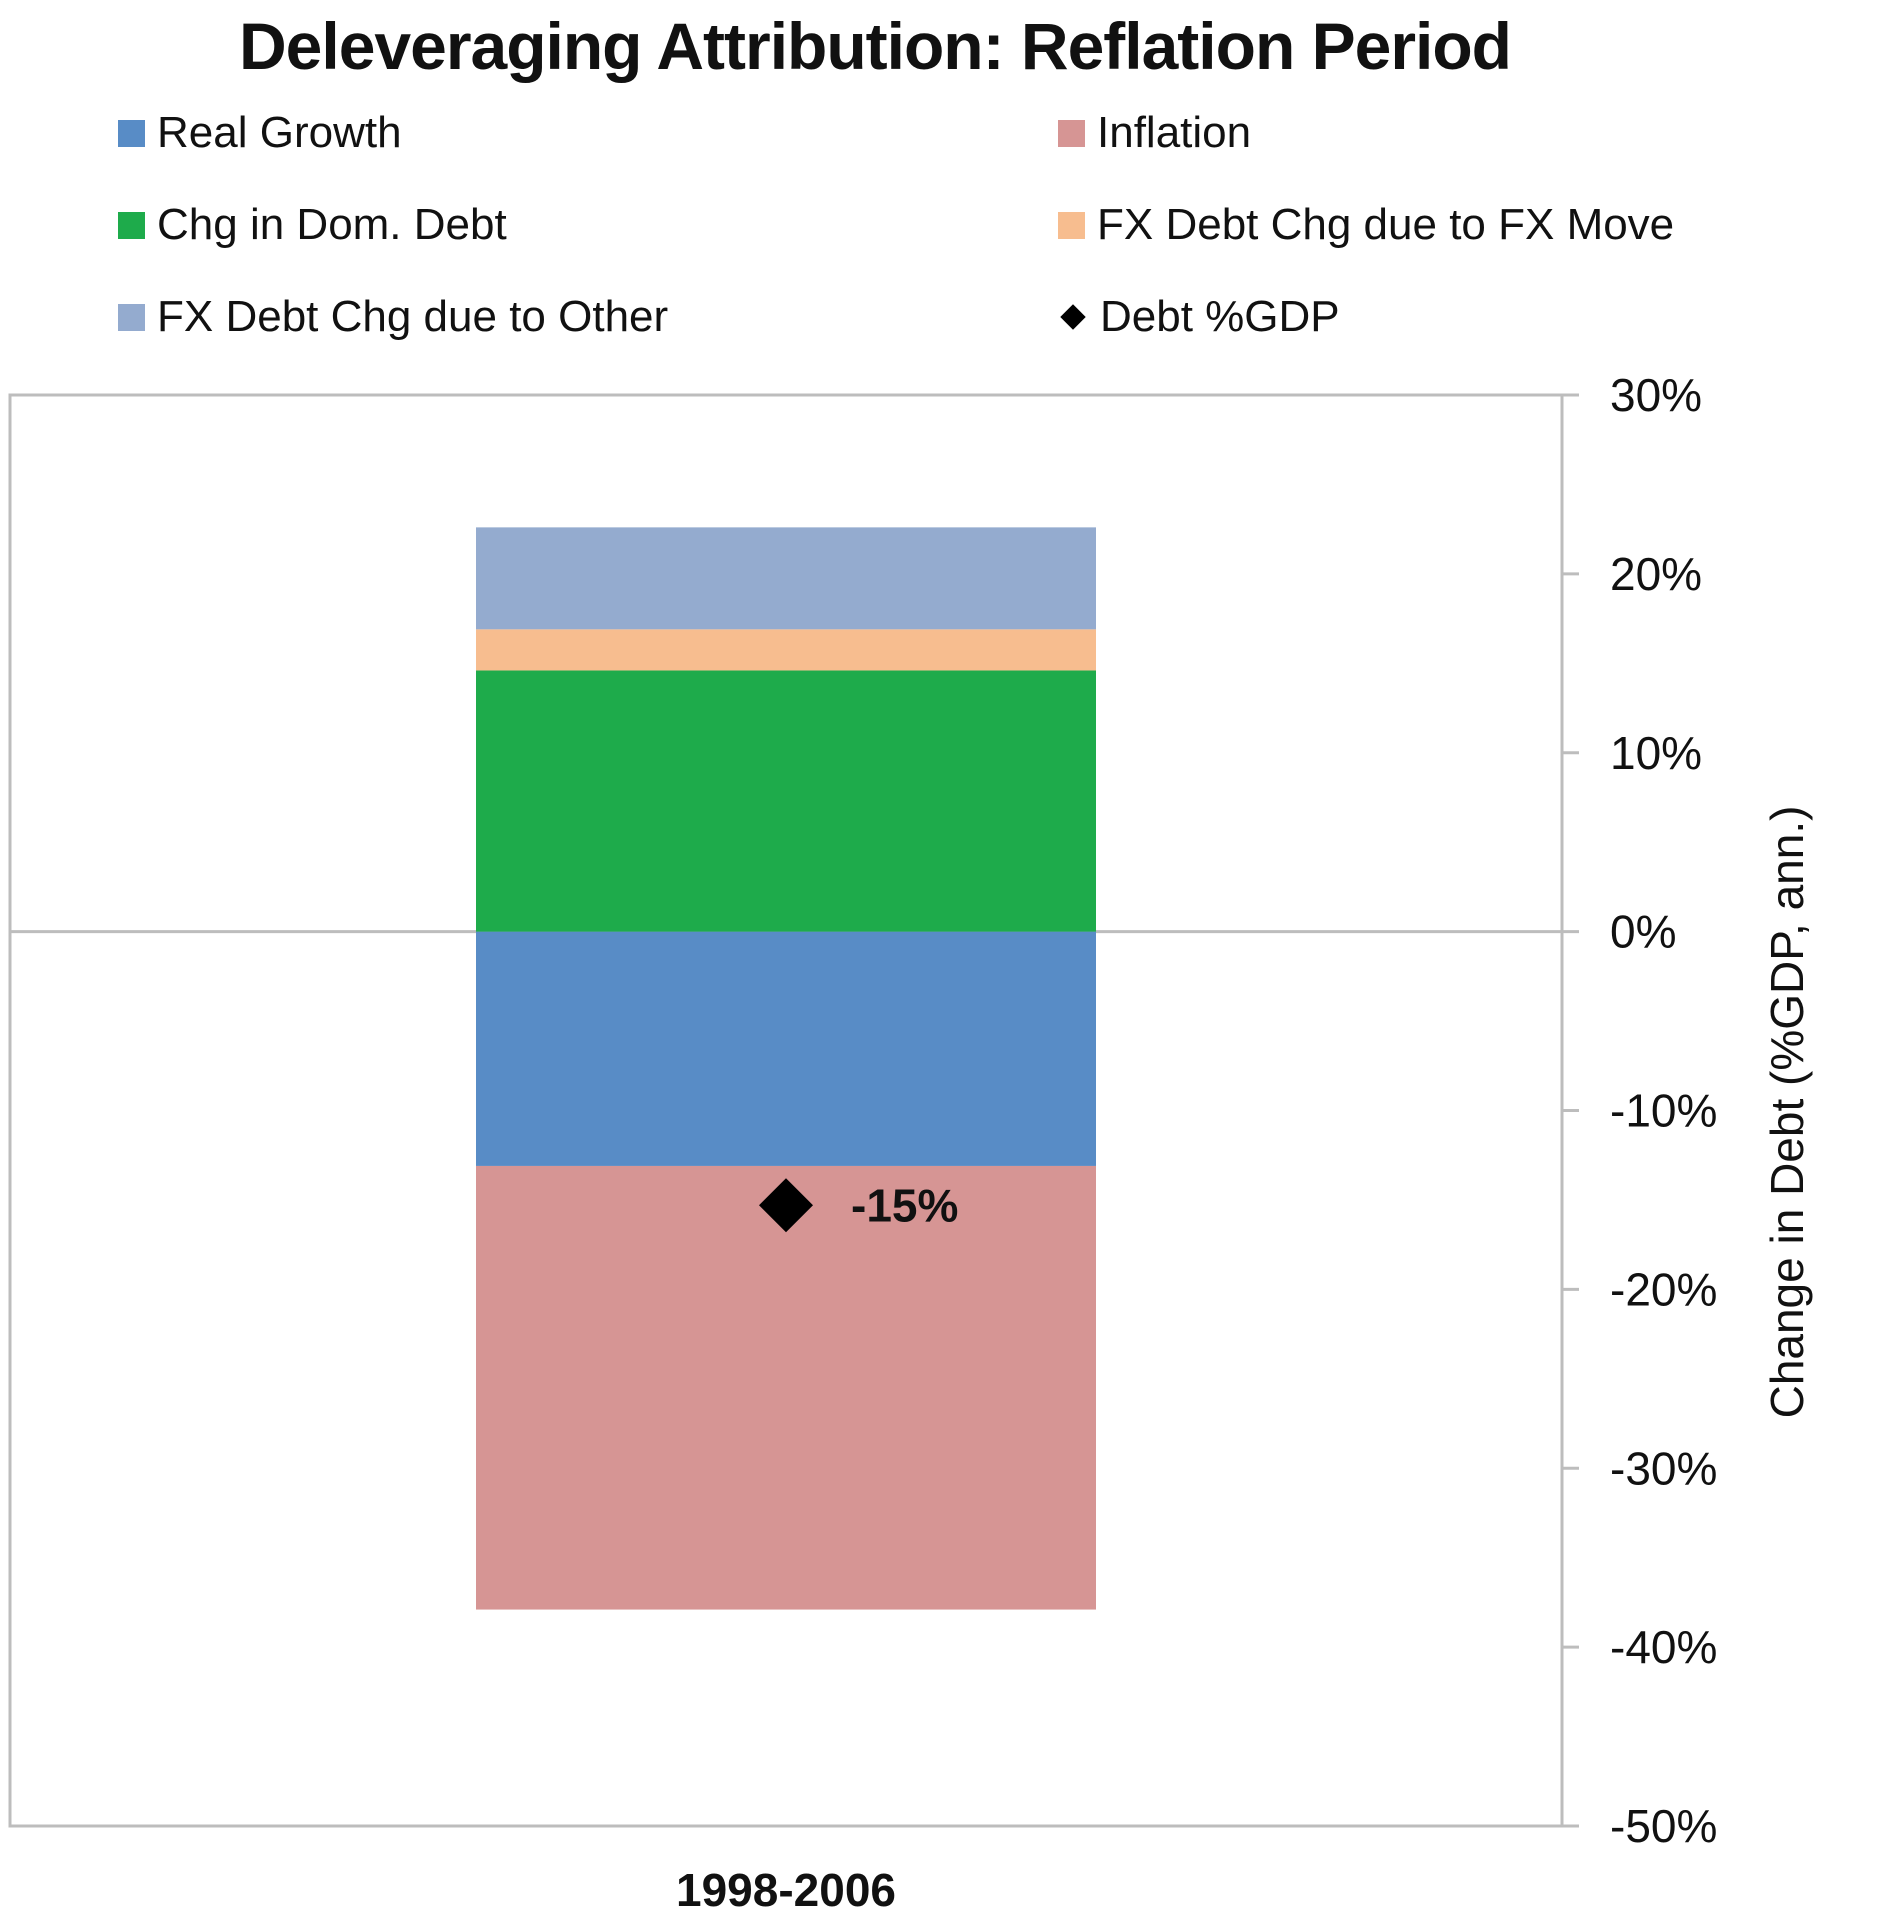  What do you see at coordinates (786, 650) in the screenshot?
I see `bar-segment-fx-debt-chg-due-to-fx-move` at bounding box center [786, 650].